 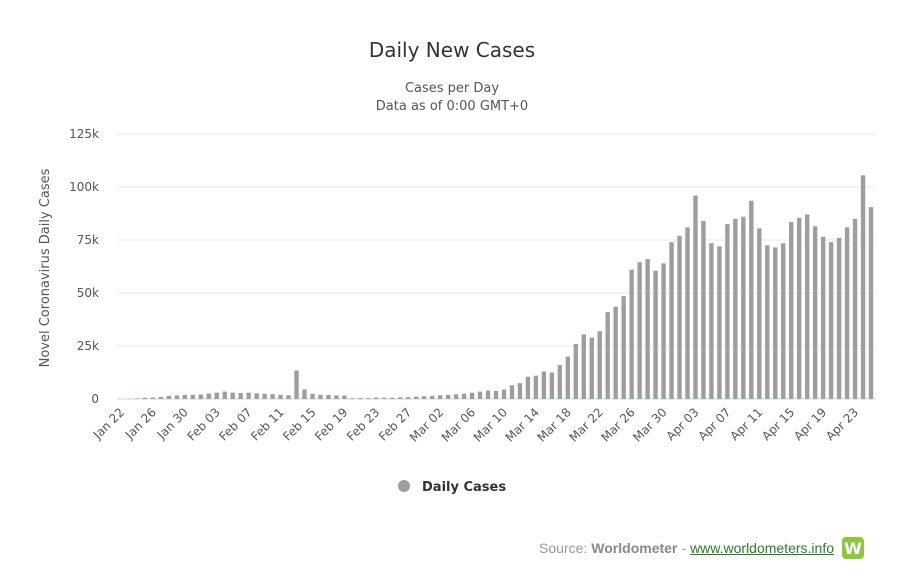 What do you see at coordinates (617, 424) in the screenshot?
I see `x-tick-label: Mar 26` at bounding box center [617, 424].